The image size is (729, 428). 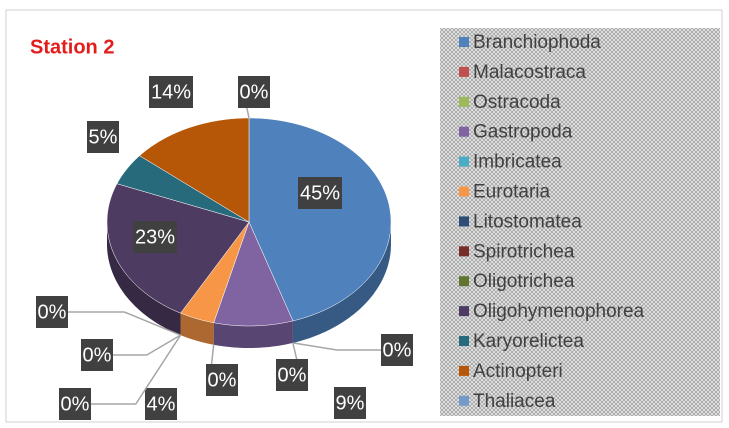 What do you see at coordinates (537, 42) in the screenshot?
I see `legend-label: Branchiophoda` at bounding box center [537, 42].